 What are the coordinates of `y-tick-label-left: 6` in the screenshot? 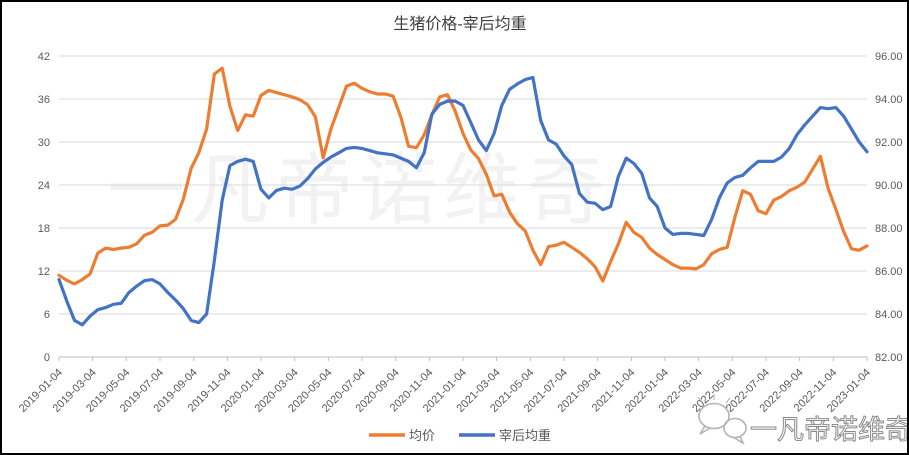 It's located at (47, 315).